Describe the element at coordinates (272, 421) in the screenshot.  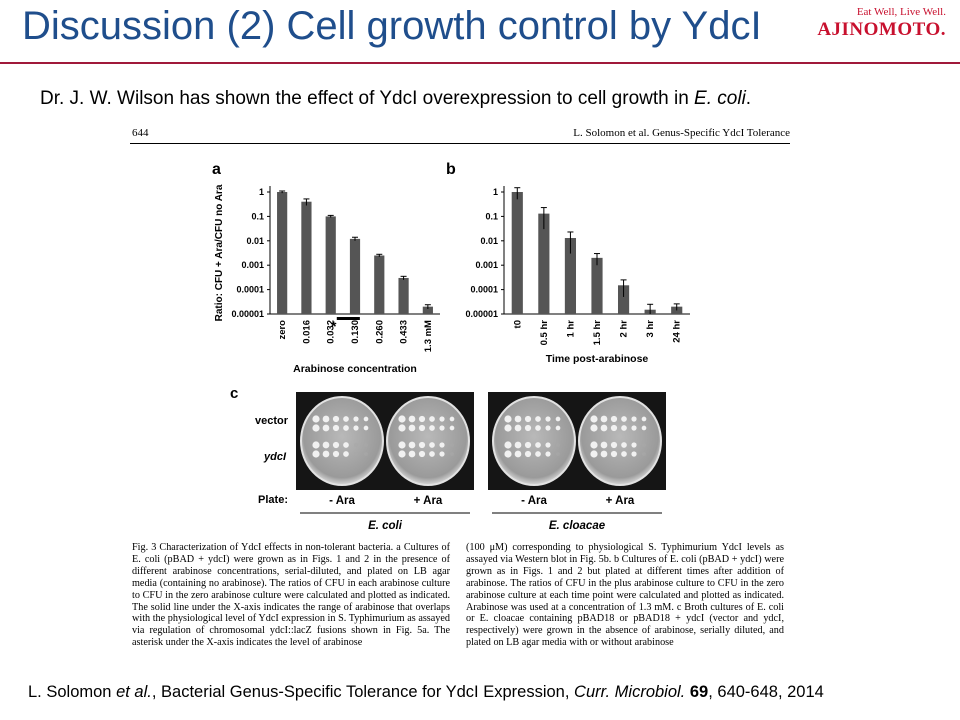
I see `row-label-vector: vector` at that location.